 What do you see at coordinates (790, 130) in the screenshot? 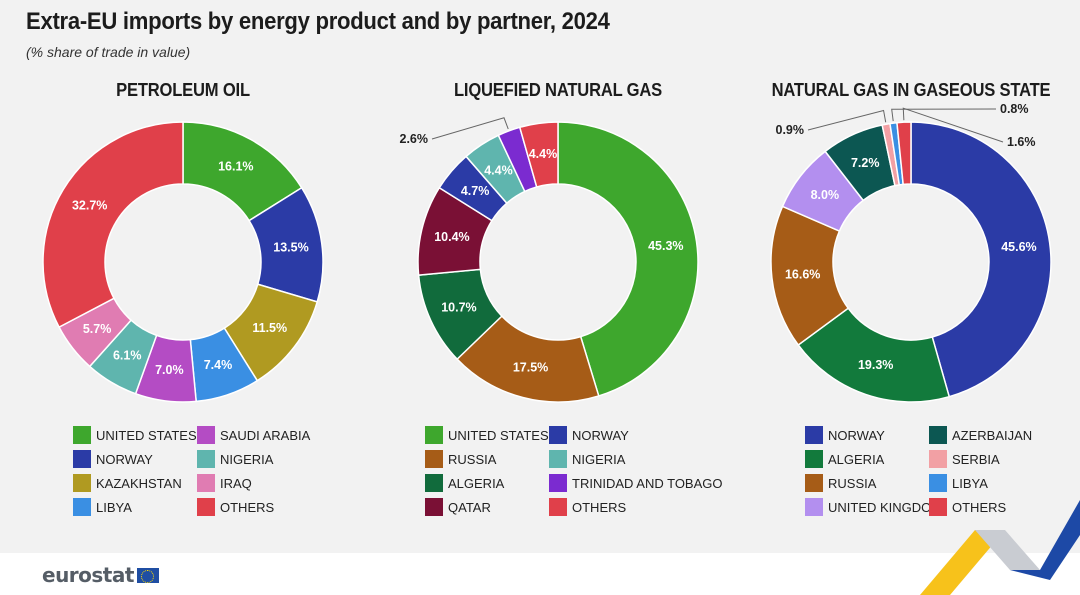
I see `data-label: 0.9%` at bounding box center [790, 130].